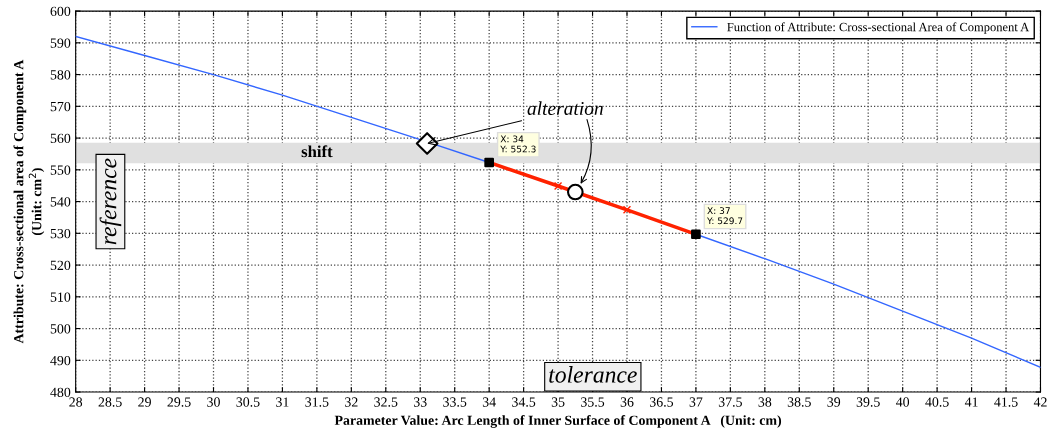 The width and height of the screenshot is (1051, 443). What do you see at coordinates (179, 402) in the screenshot?
I see `x-tick-label: 29.5` at bounding box center [179, 402].